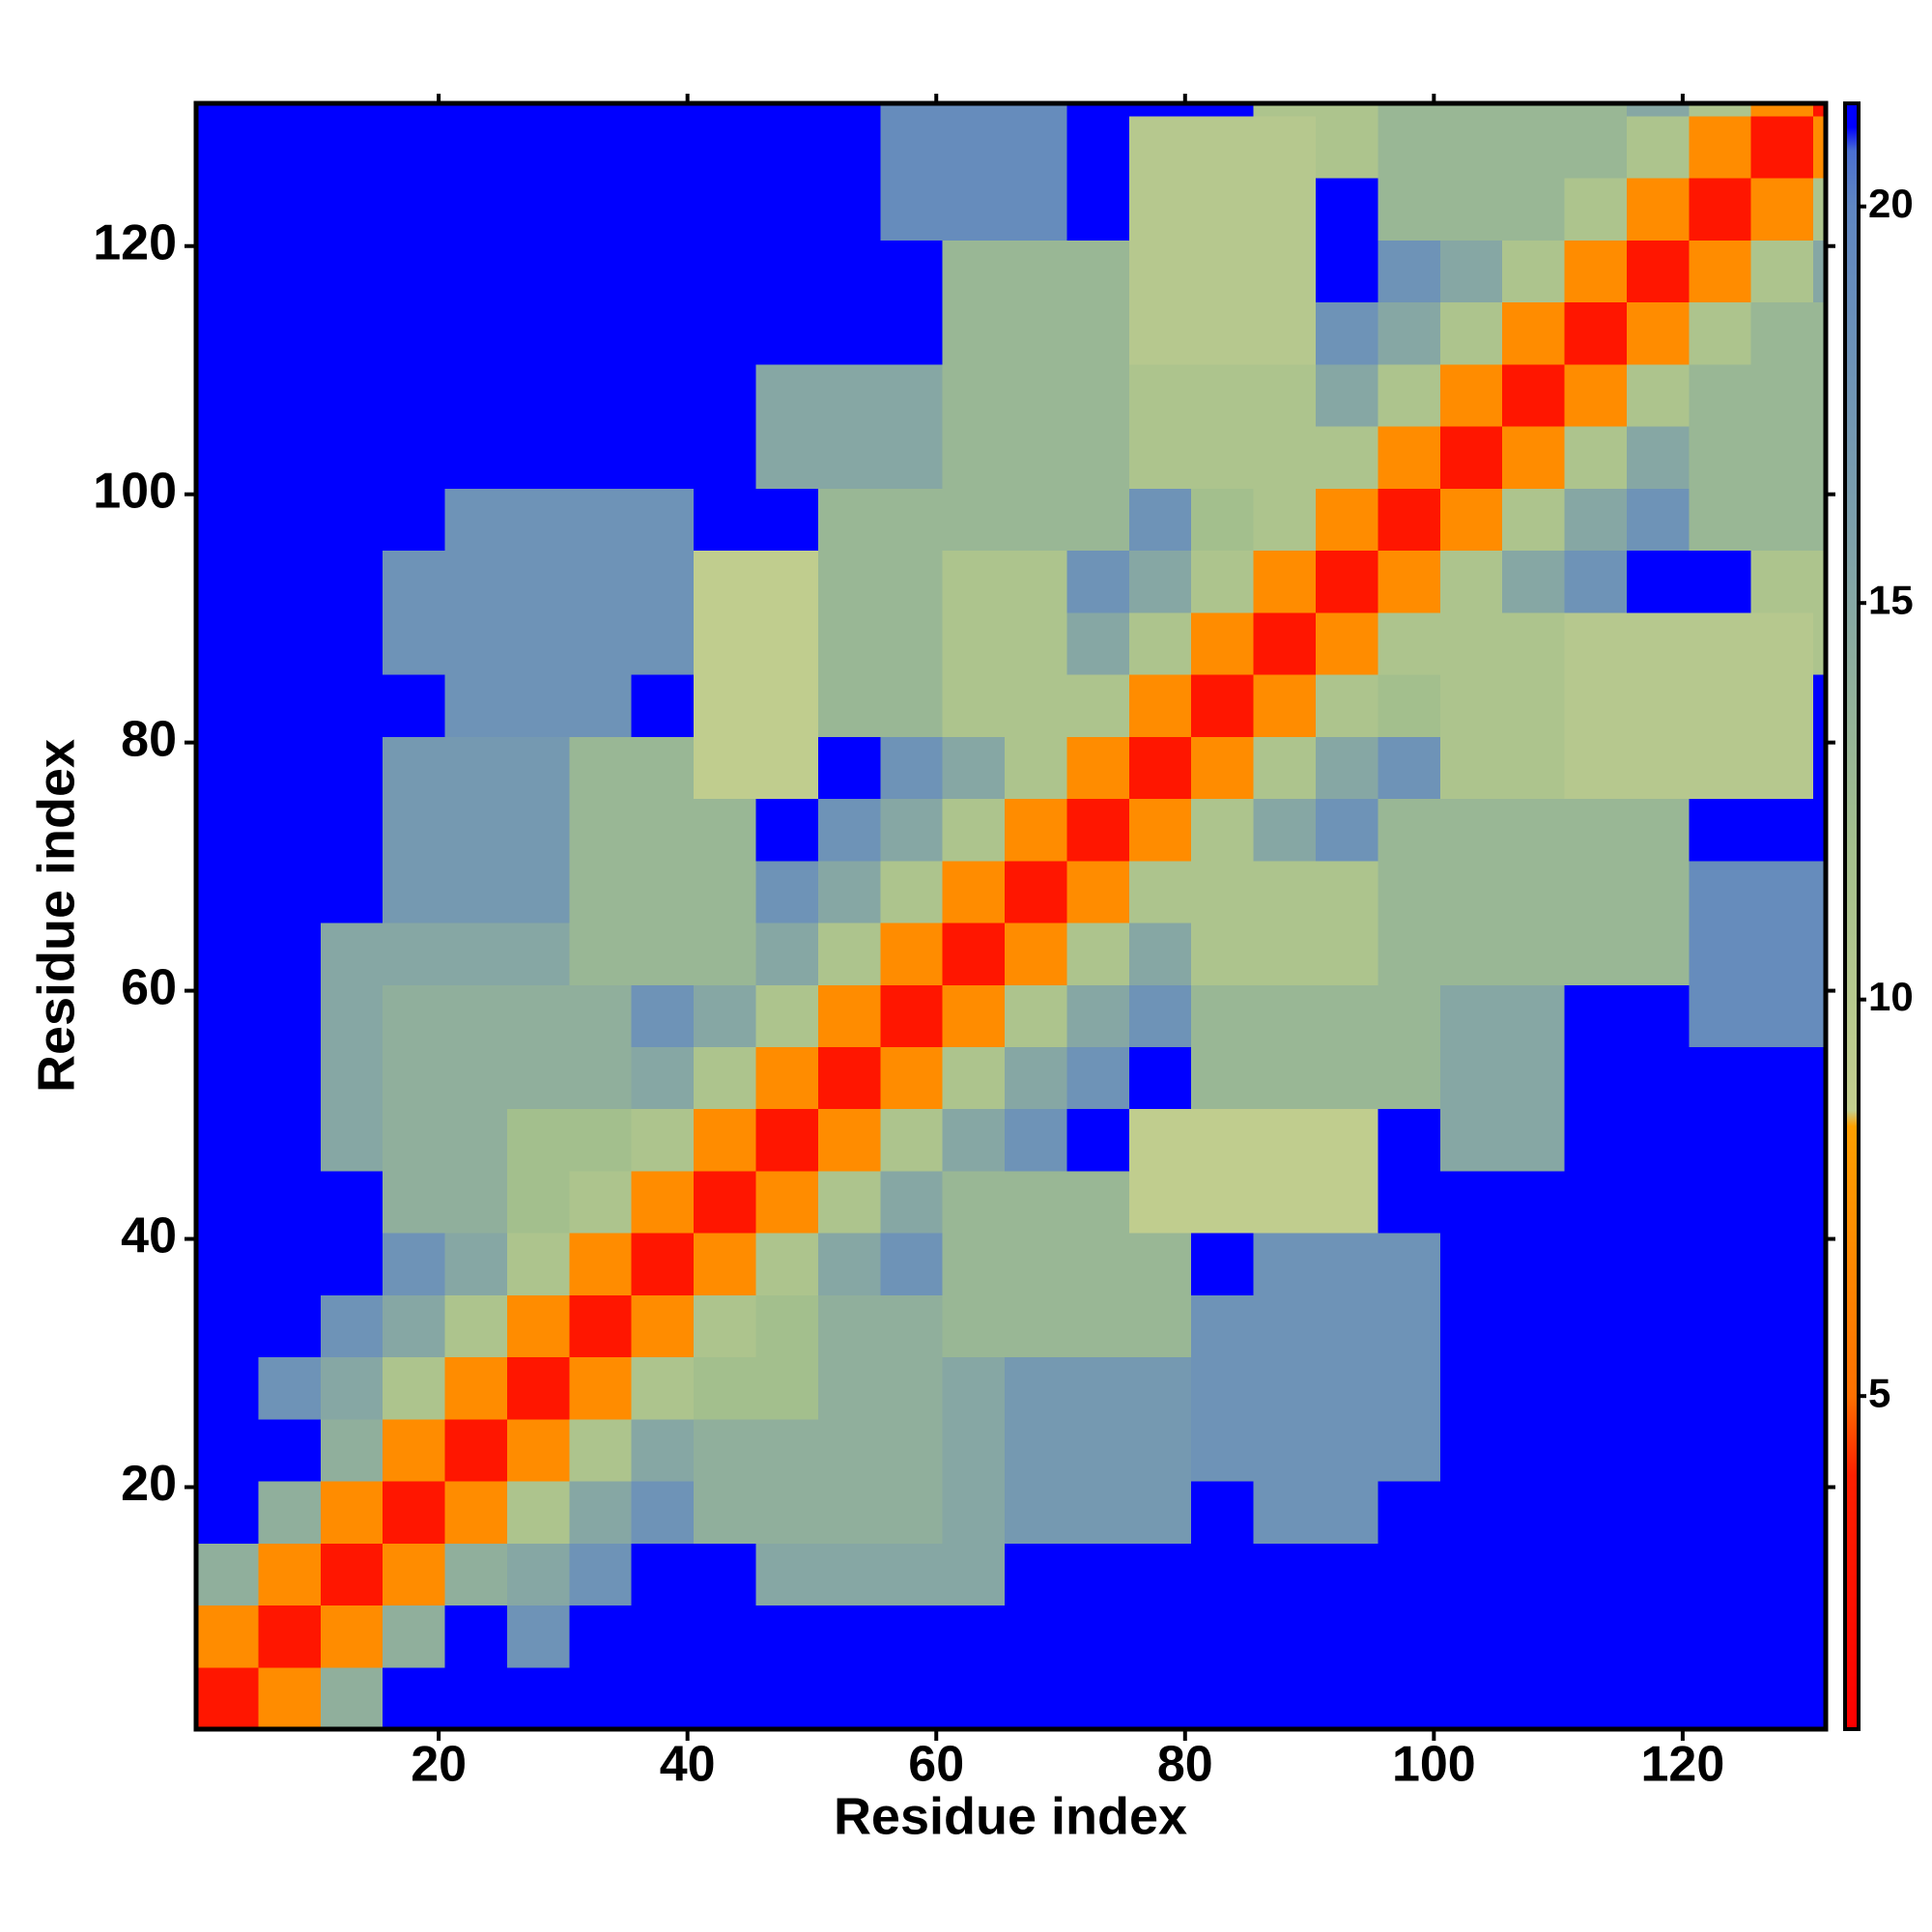  Describe the element at coordinates (1683, 1765) in the screenshot. I see `x-tick-label: 120` at that location.